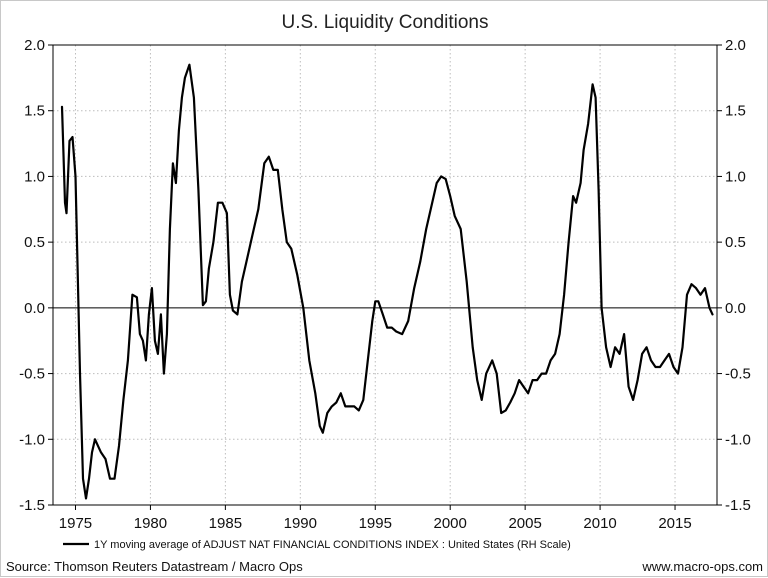  What do you see at coordinates (738, 374) in the screenshot?
I see `y-tick-label-right: -0.5` at bounding box center [738, 374].